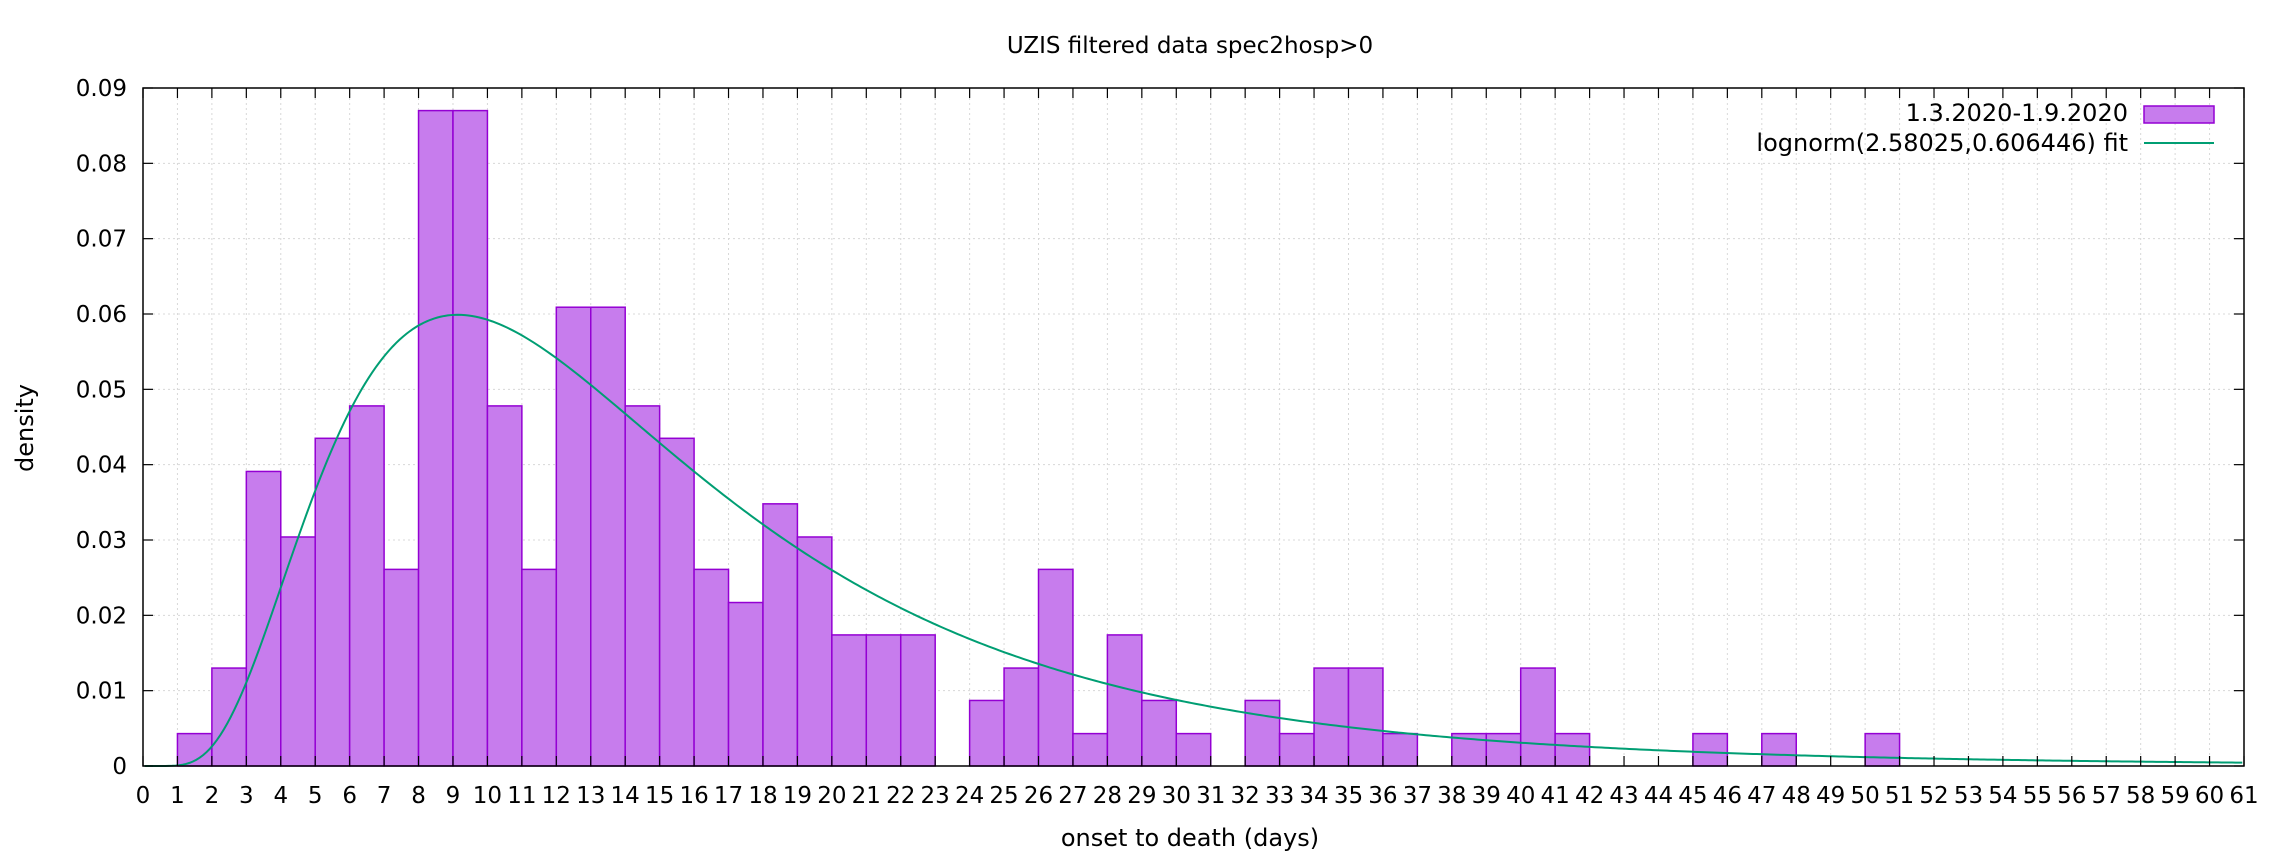 The height and width of the screenshot is (856, 2284). What do you see at coordinates (101, 466) in the screenshot?
I see `y-tick-label: 0.04` at bounding box center [101, 466].